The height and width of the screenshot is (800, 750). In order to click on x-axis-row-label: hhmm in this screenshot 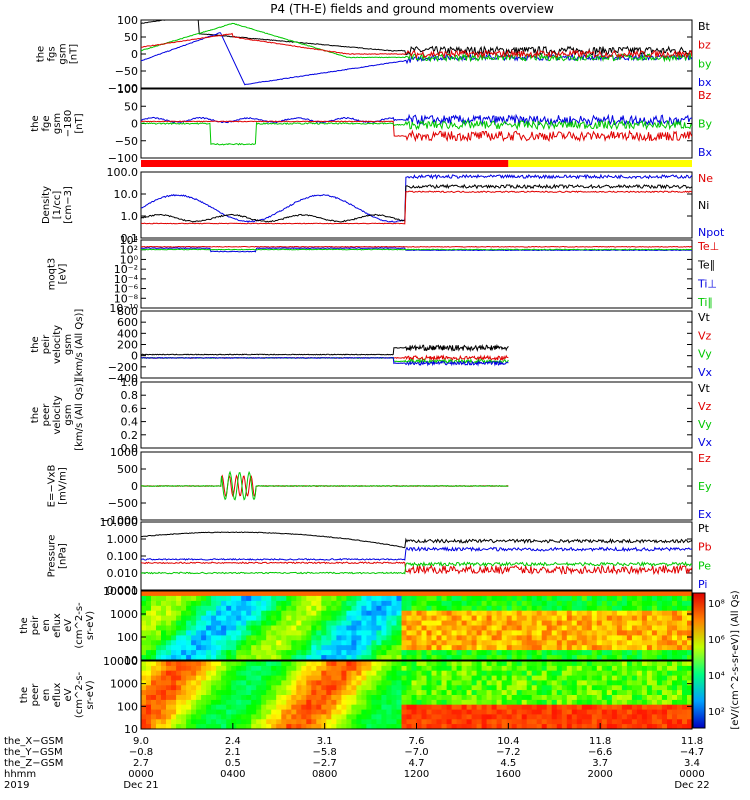, I will do `click(20, 774)`.